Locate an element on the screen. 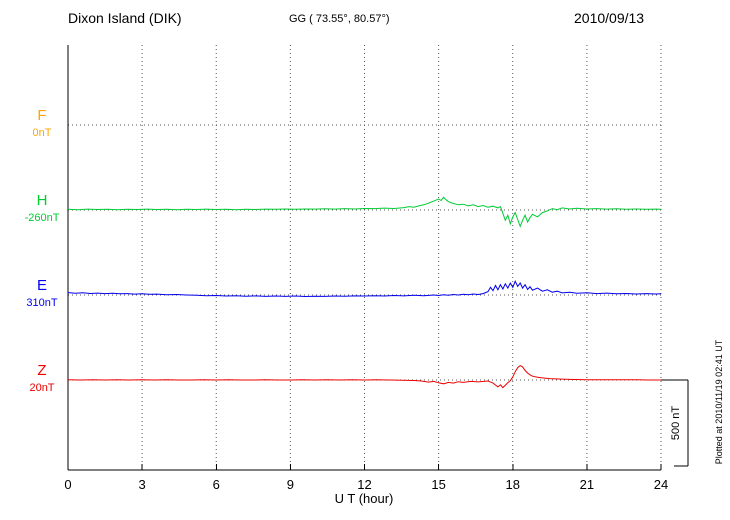 The width and height of the screenshot is (730, 520). trace-baseline-E: 310nT is located at coordinates (42, 303).